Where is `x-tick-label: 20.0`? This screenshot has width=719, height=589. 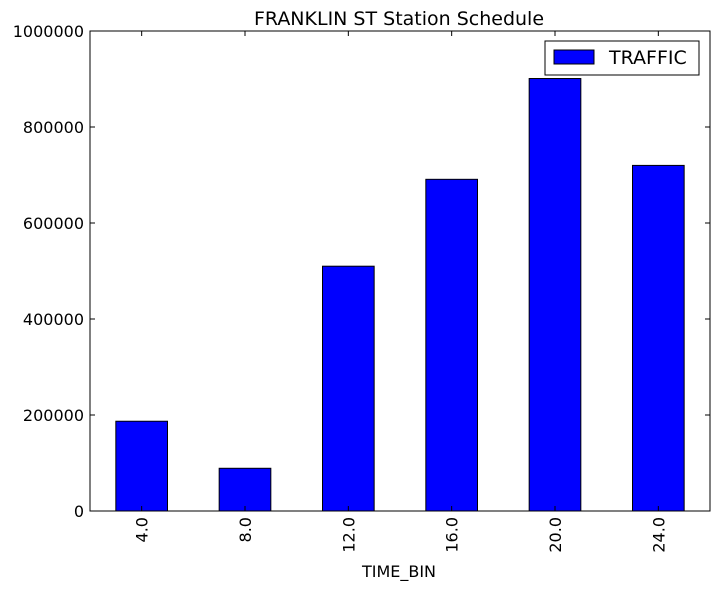 x-tick-label: 20.0 is located at coordinates (555, 535).